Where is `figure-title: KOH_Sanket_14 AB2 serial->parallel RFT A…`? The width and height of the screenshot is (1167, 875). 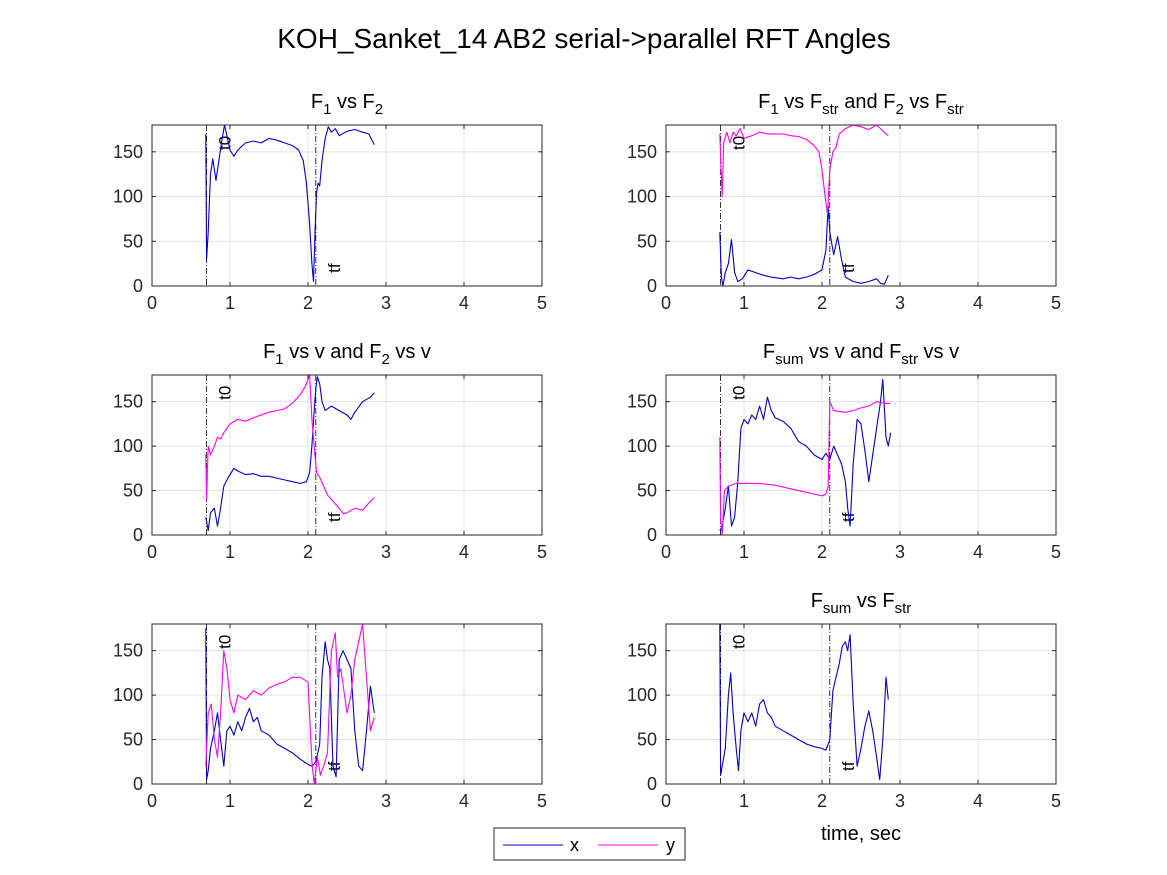
figure-title: KOH_Sanket_14 AB2 serial->parallel RFT A… is located at coordinates (583, 38).